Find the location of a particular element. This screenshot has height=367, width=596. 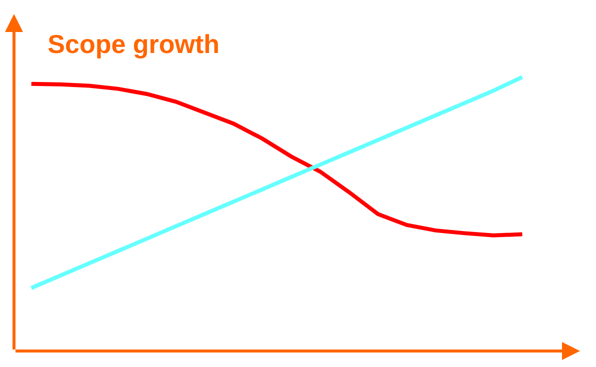

chart-title: Scope growth is located at coordinates (134, 44).